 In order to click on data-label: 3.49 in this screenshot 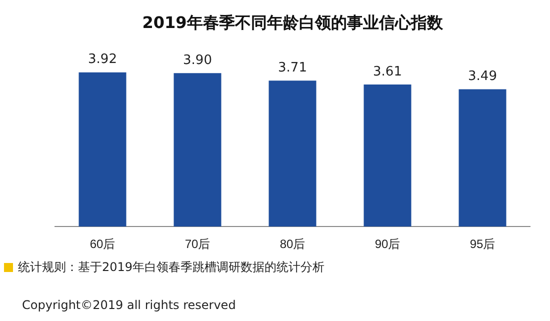, I will do `click(482, 76)`.